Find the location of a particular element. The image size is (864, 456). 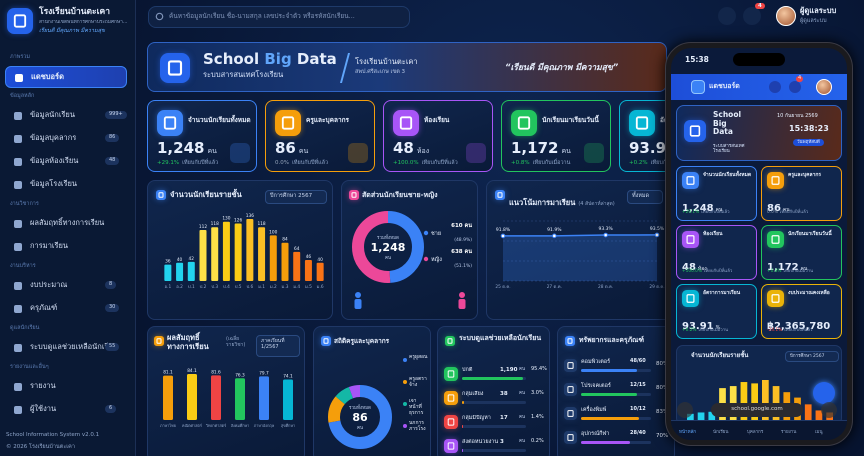

x-tick-label: ม.2 is located at coordinates (273, 287).